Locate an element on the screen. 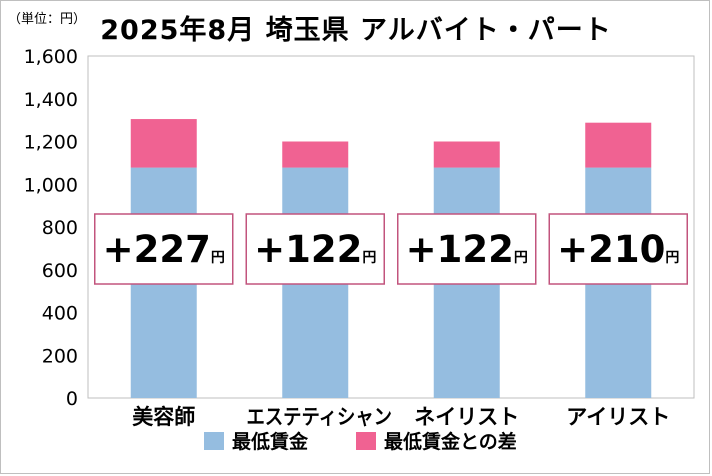 This screenshot has height=476, width=712. x-category-label: アイリスト is located at coordinates (618, 417).